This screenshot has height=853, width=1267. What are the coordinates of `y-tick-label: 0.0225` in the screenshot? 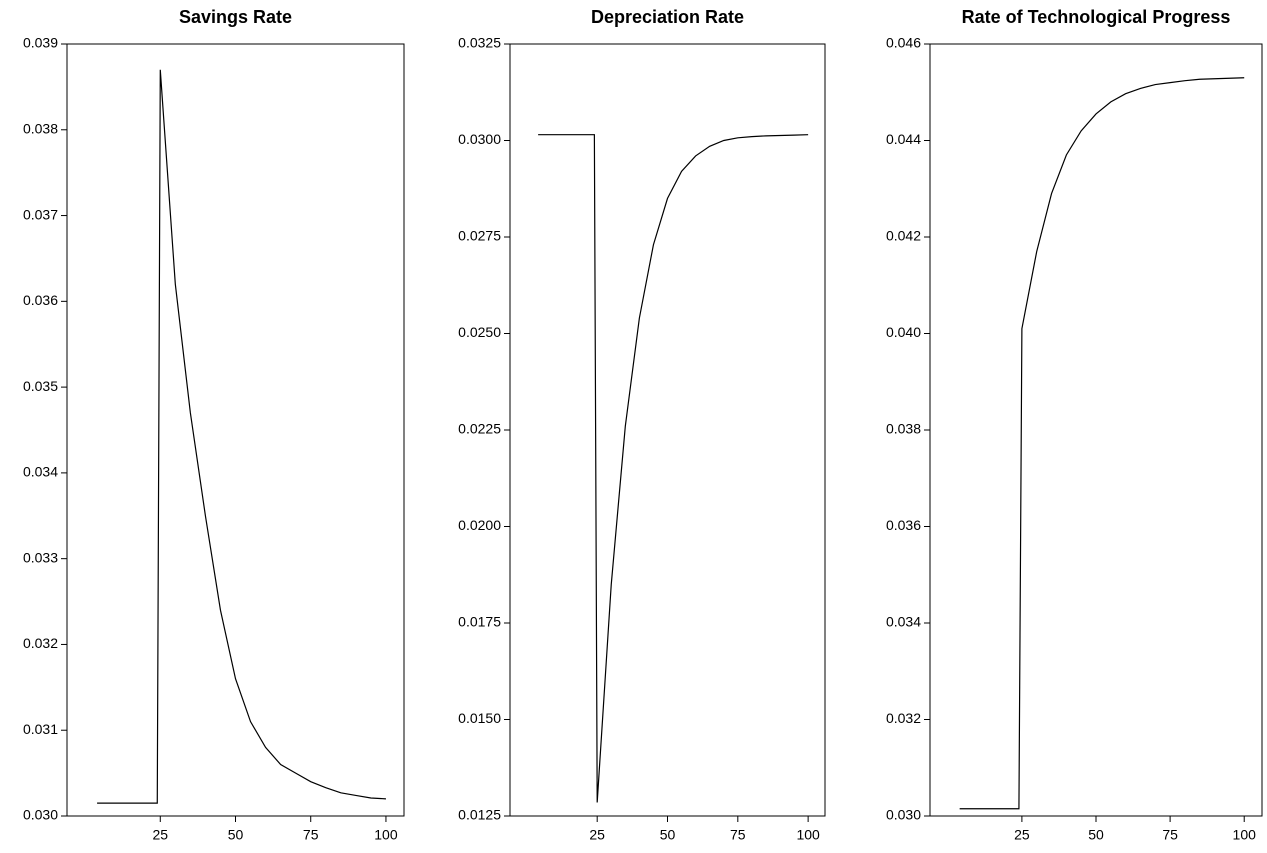 It's located at (479, 429).